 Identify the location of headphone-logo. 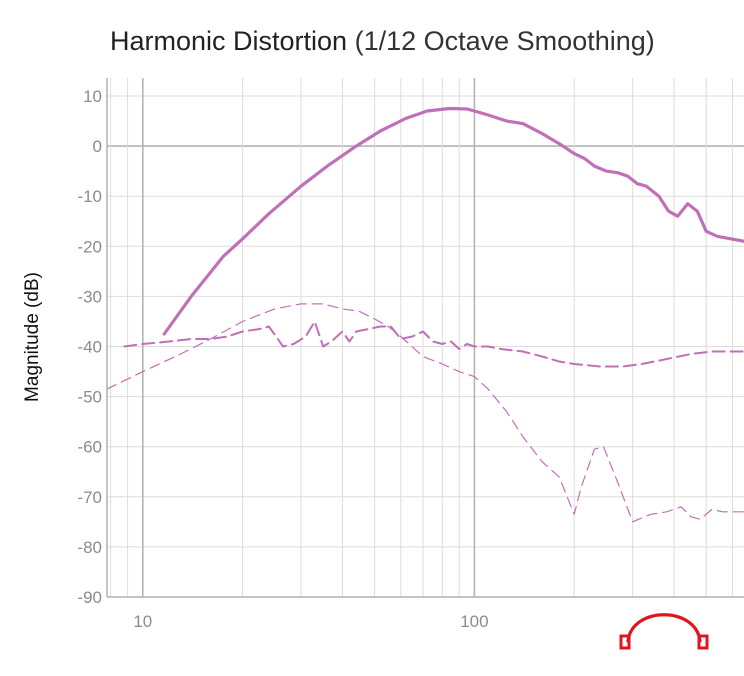
(664, 631).